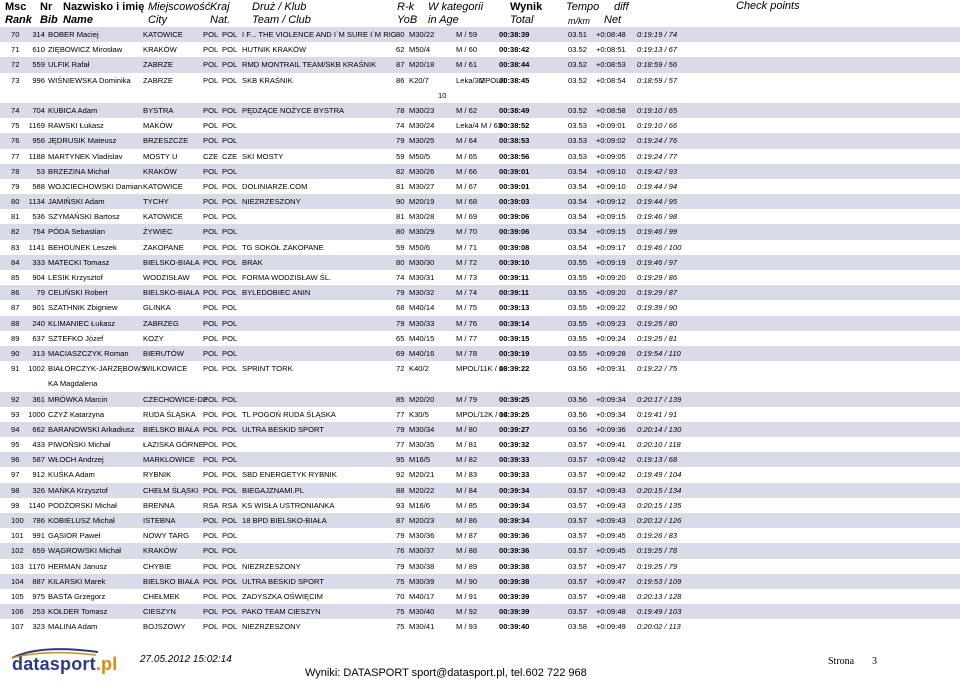 The width and height of the screenshot is (960, 682). I want to click on runner-name: MATECKI Tomasz, so click(79, 262).